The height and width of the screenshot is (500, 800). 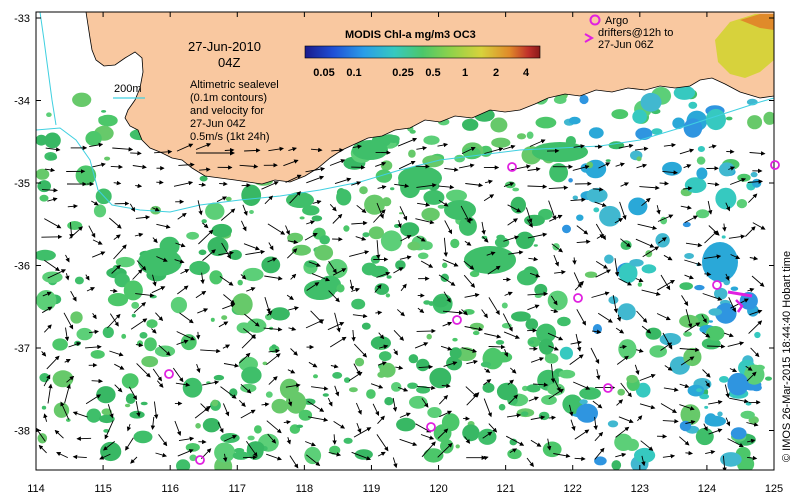 What do you see at coordinates (774, 489) in the screenshot?
I see `x-tick-label: 125` at bounding box center [774, 489].